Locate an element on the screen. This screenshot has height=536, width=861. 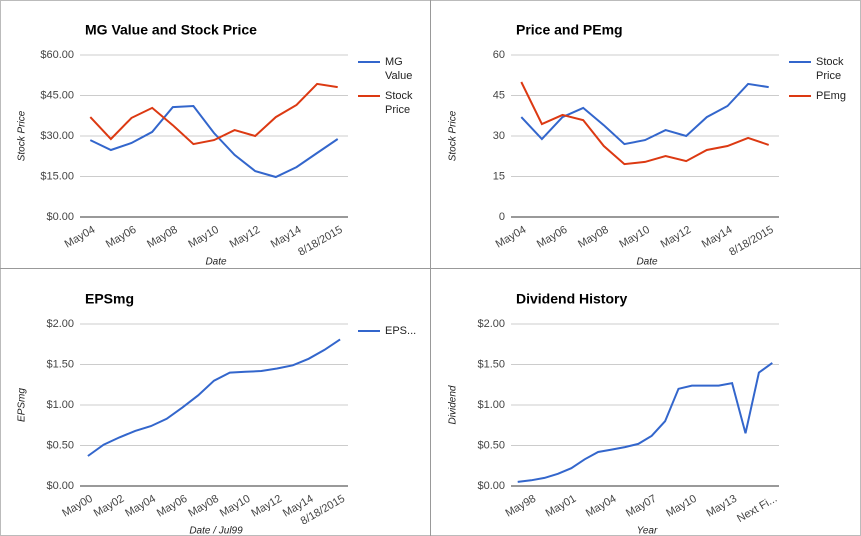
chart-title: Dividend History is located at coordinates (571, 299).